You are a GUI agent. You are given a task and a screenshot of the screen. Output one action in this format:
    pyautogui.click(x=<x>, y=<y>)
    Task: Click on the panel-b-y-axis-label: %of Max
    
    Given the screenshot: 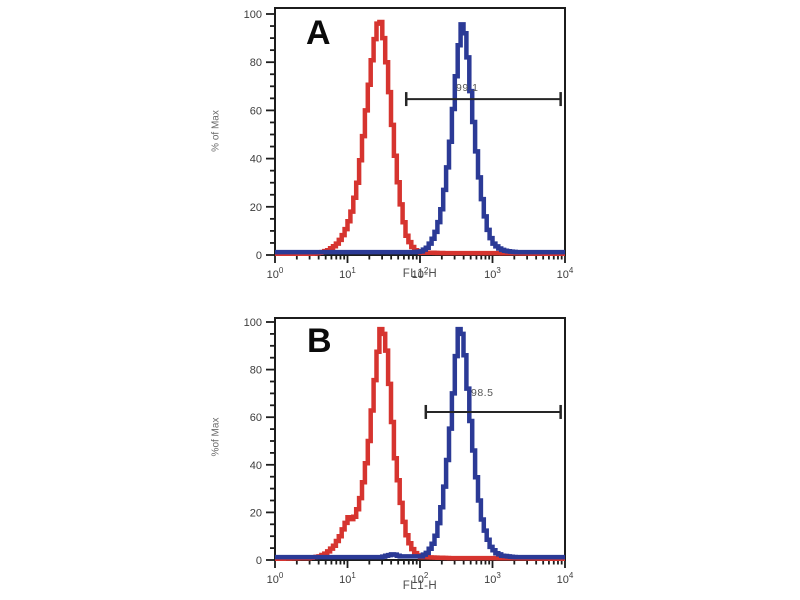 What is the action you would take?
    pyautogui.click(x=216, y=437)
    